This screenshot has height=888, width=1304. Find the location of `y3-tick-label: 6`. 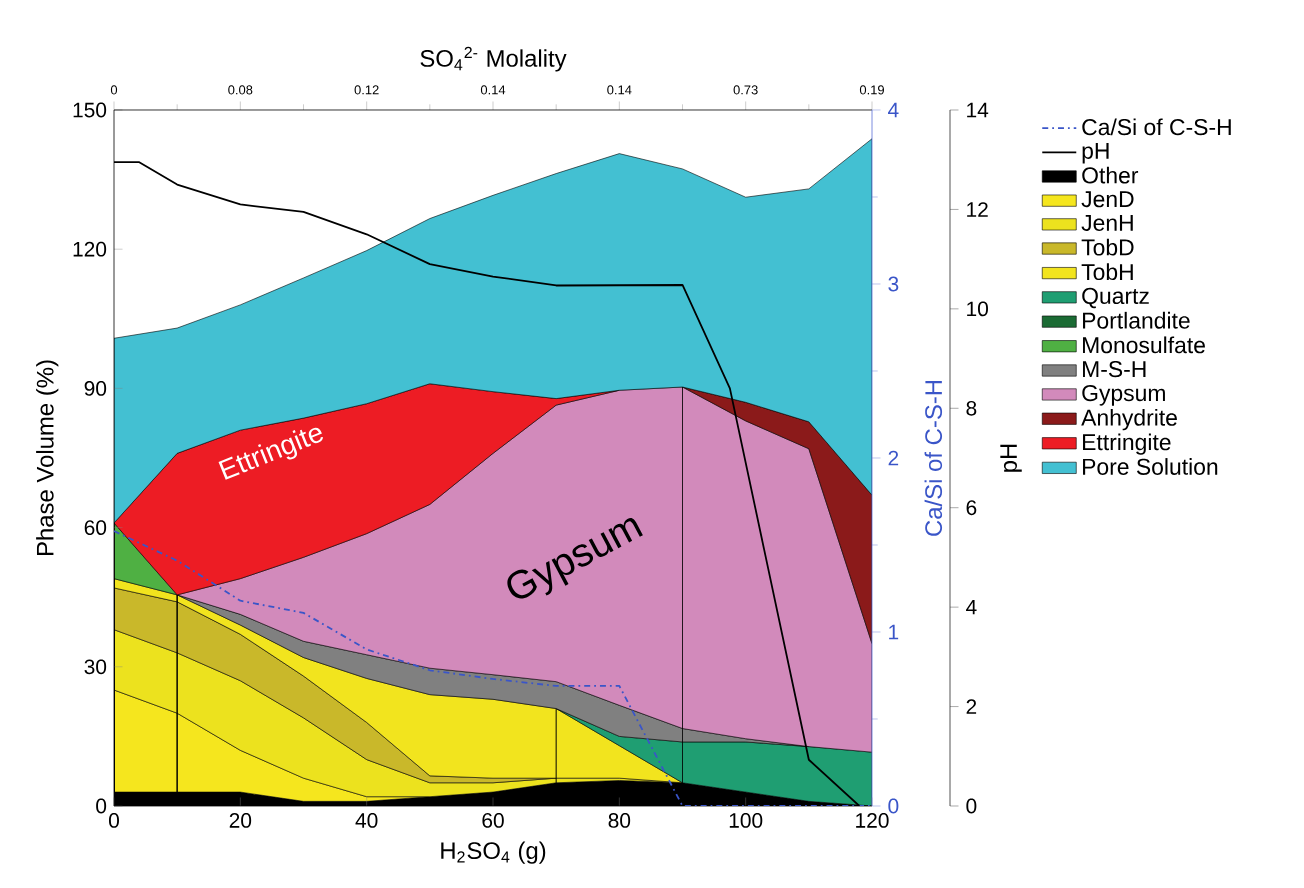

y3-tick-label: 6 is located at coordinates (971, 508).